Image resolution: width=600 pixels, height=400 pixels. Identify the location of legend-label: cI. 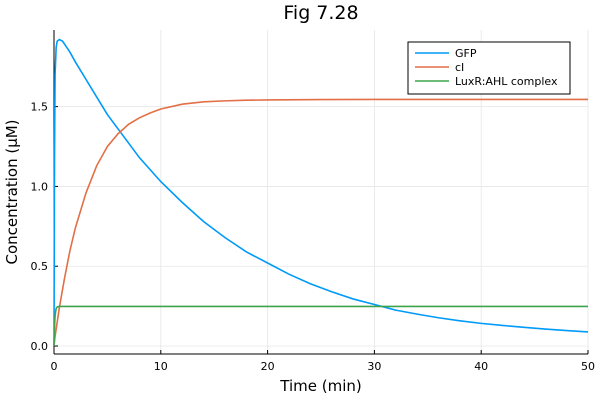
(459, 67).